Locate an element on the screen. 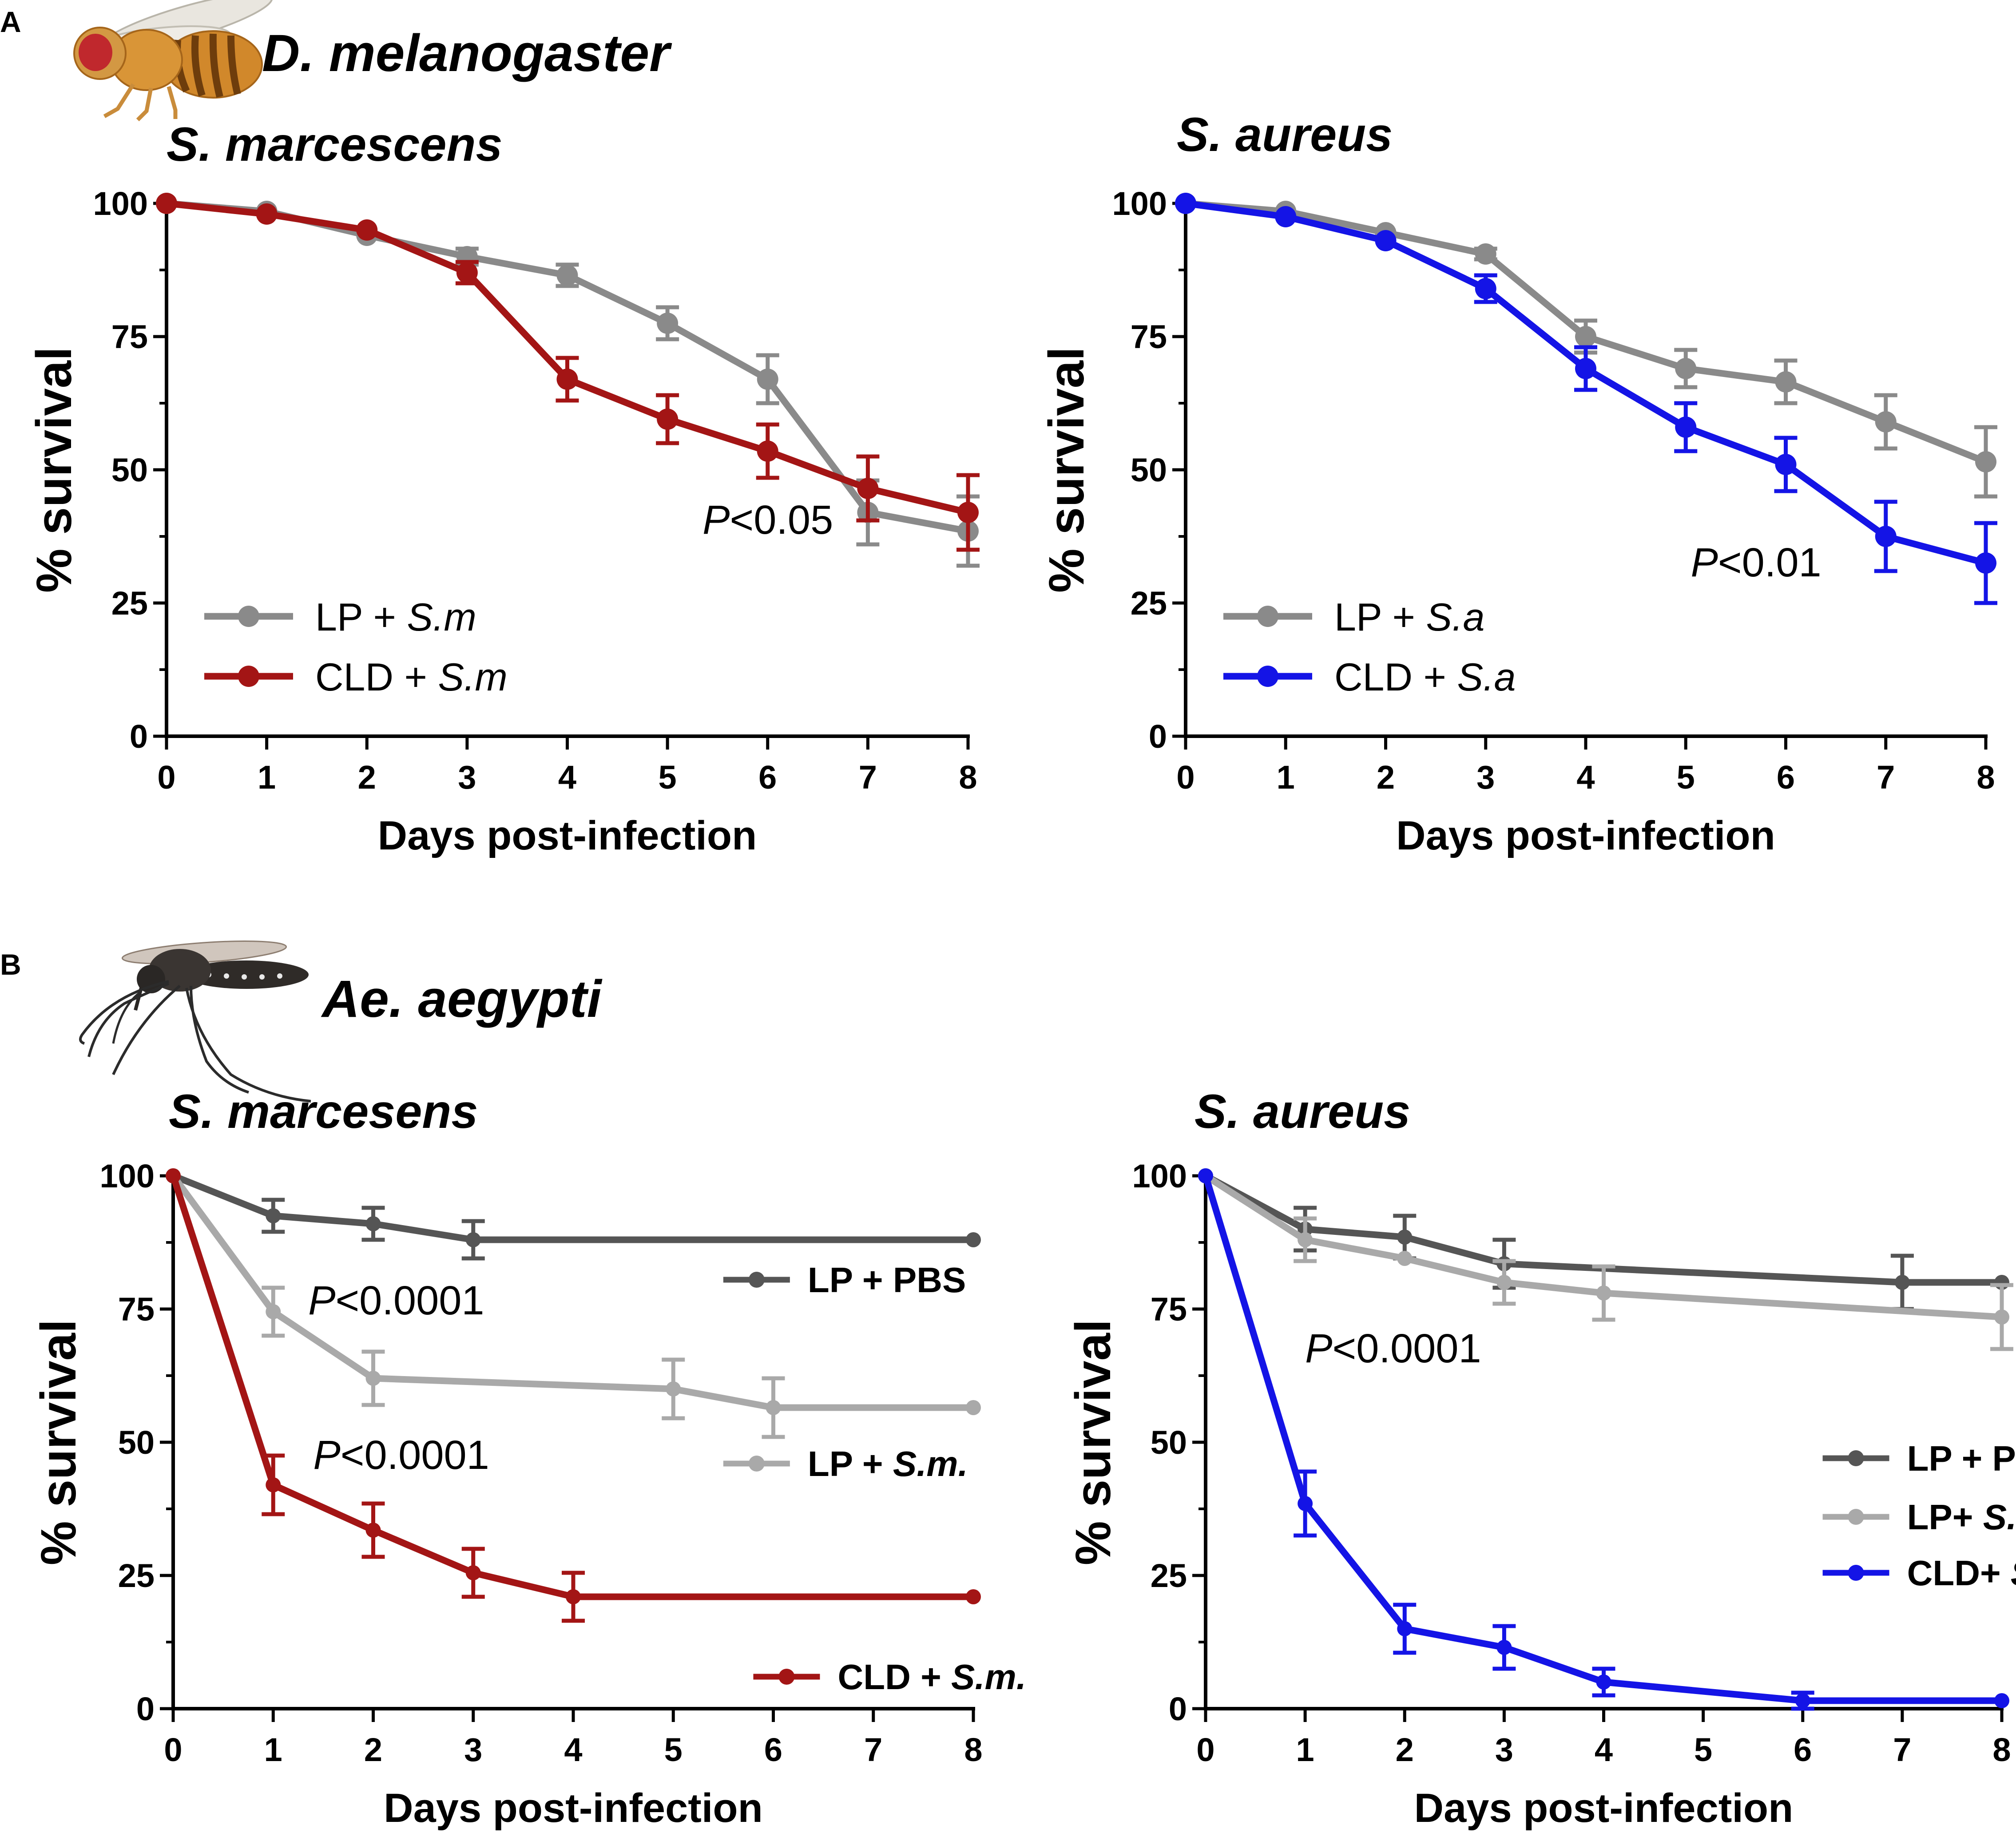 The image size is (2016, 1837). y-tick-label: 100 is located at coordinates (1159, 1176).